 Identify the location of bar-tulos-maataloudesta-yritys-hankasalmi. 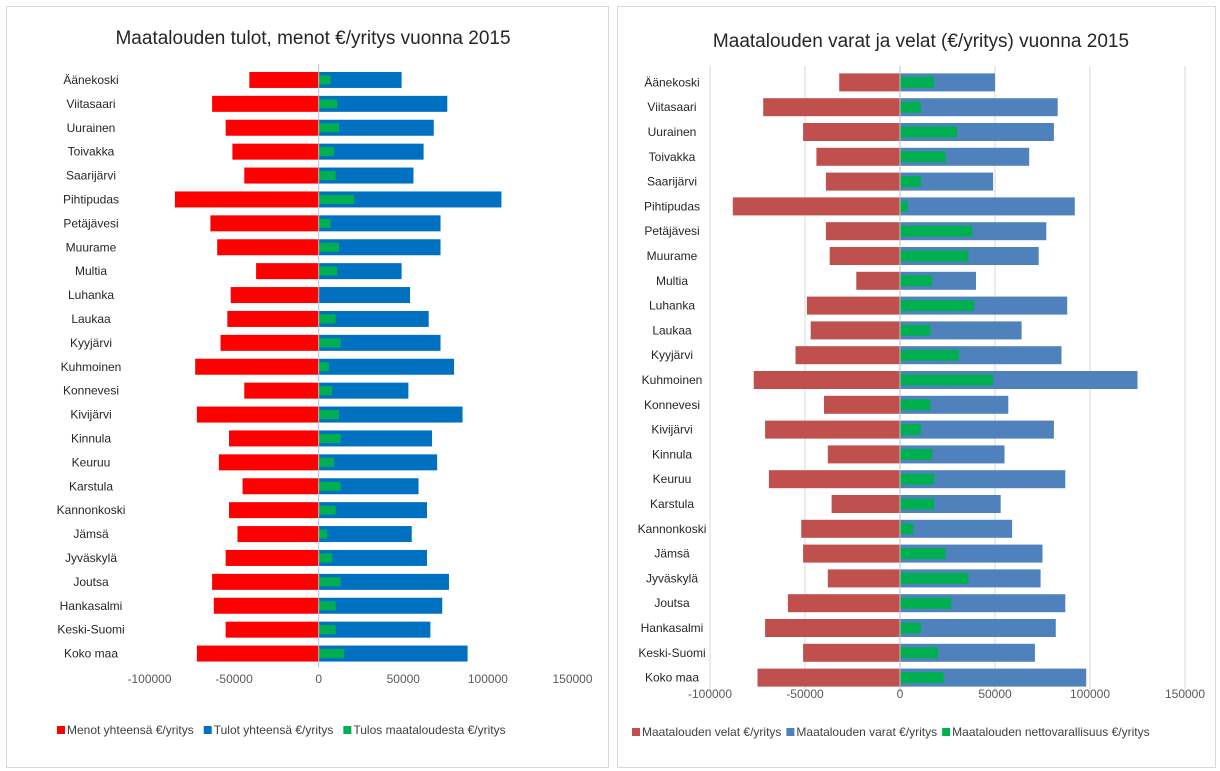
(327, 606).